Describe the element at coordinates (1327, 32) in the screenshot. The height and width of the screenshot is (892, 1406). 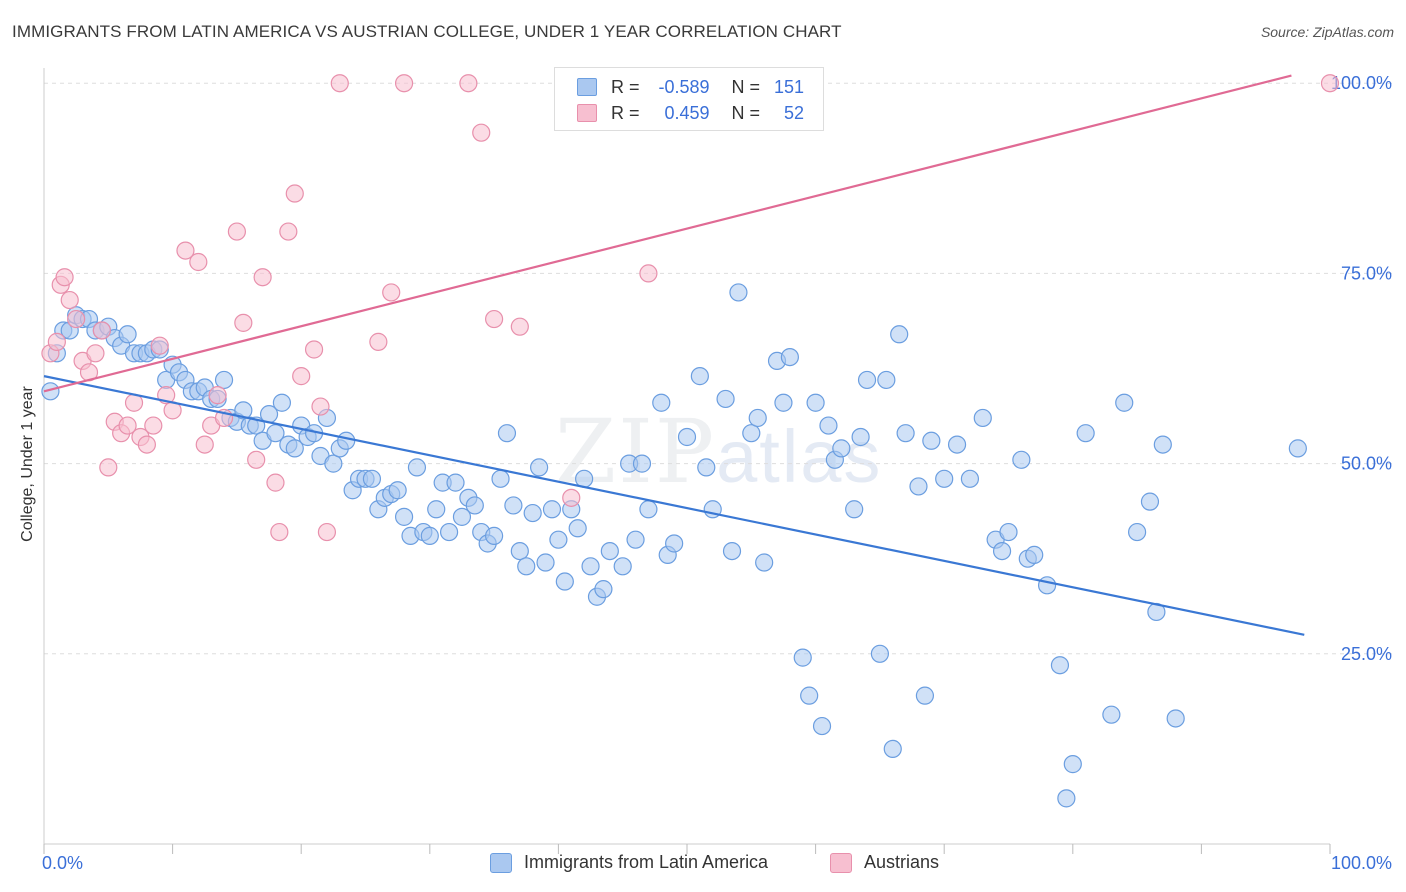
I see `source-credit: Source: ZipAtlas.com` at that location.